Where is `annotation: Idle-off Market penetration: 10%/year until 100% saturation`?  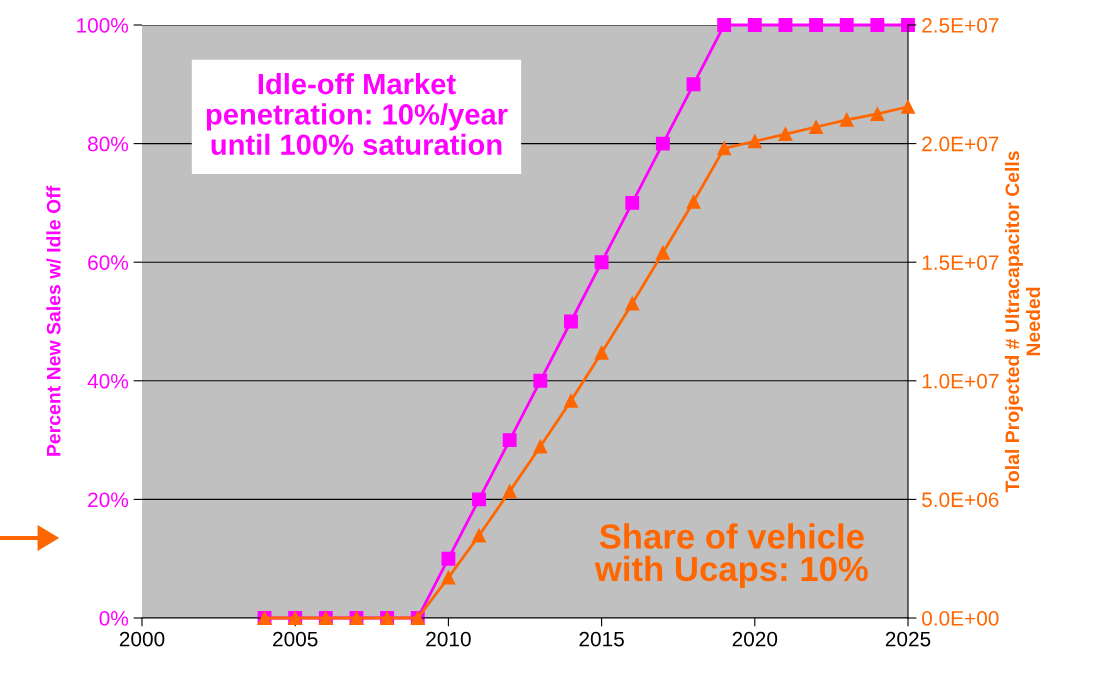 annotation: Idle-off Market penetration: 10%/year until 100% saturation is located at coordinates (357, 114).